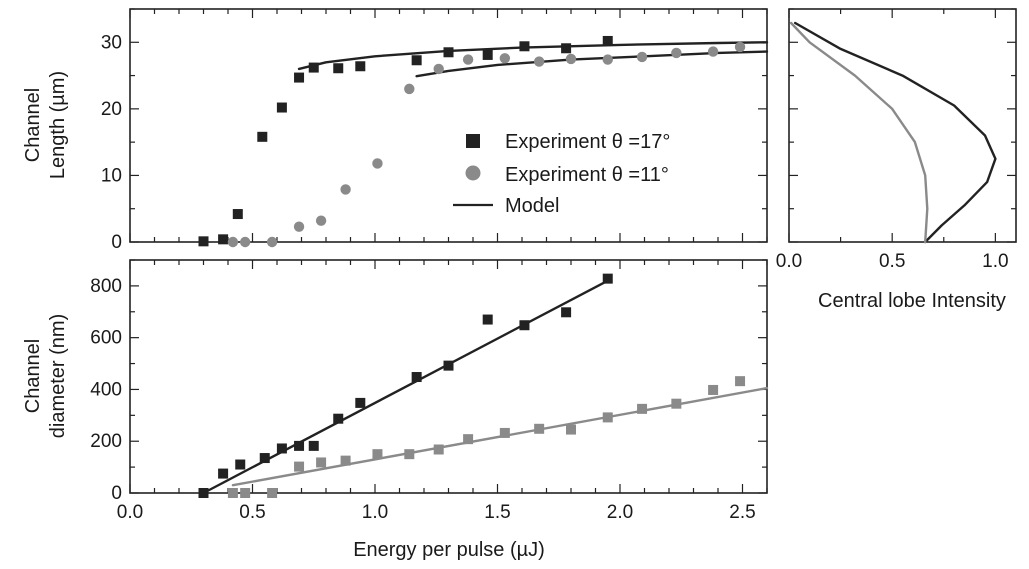 This screenshot has width=1029, height=569. I want to click on top-ylabel-line1: Channel, so click(33, 125).